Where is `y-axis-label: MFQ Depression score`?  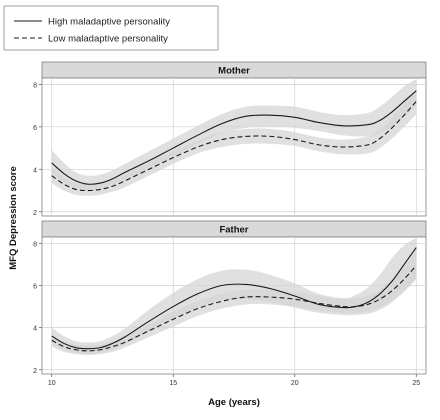 y-axis-label: MFQ Depression score is located at coordinates (13, 217).